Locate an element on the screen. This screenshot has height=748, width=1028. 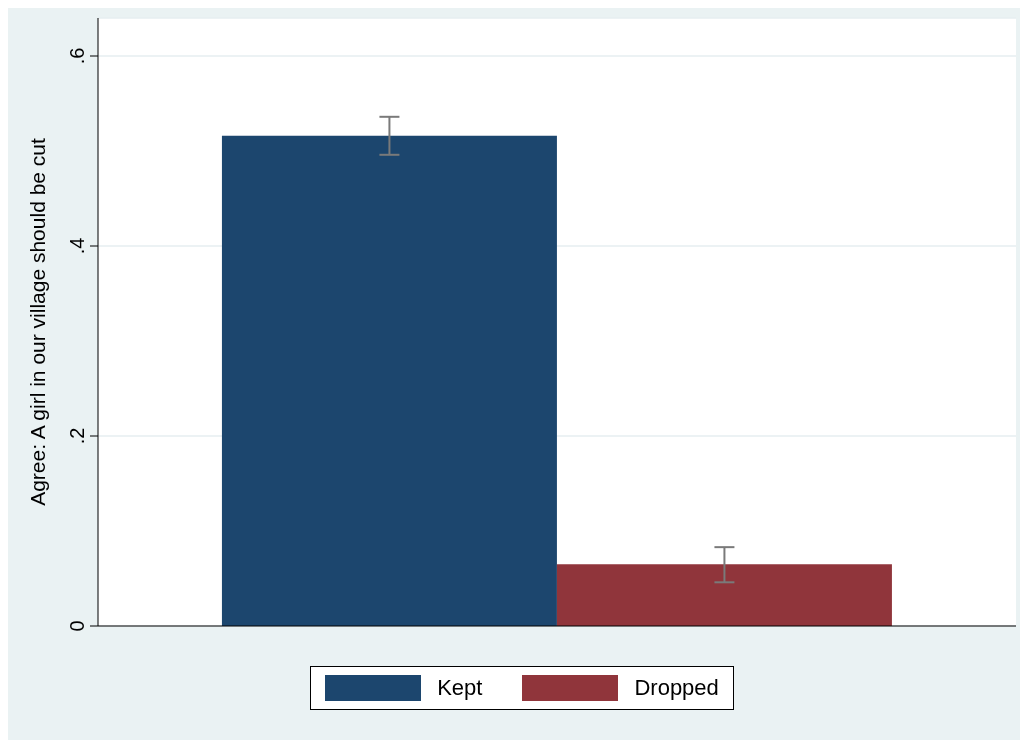
y-tick-label: .2 is located at coordinates (77, 436).